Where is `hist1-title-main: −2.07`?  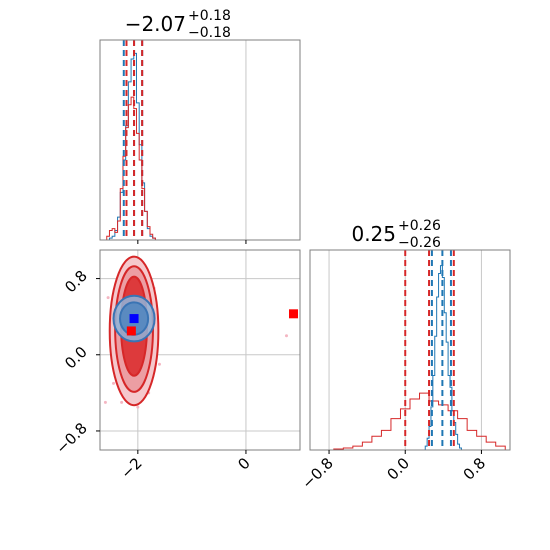
hist1-title-main: −2.07 is located at coordinates (155, 24).